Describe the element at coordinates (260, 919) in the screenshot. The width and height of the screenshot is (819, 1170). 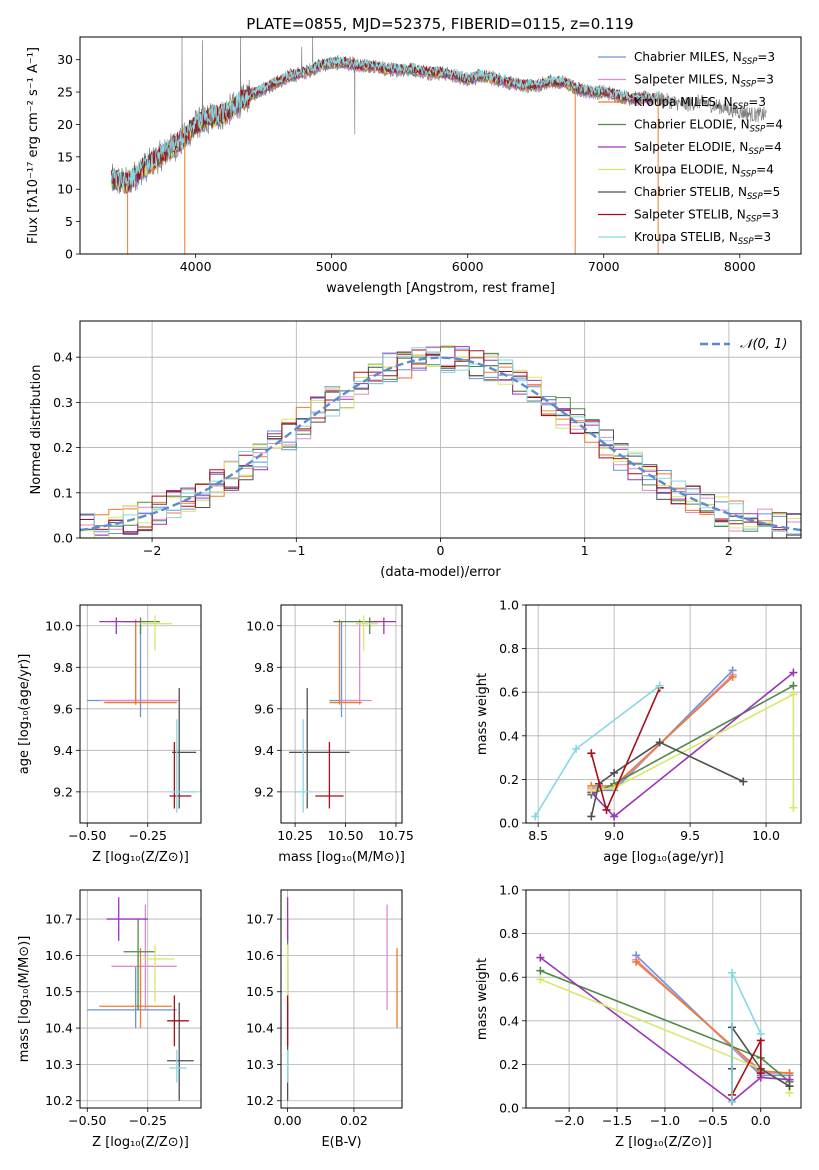
I see `mass_vs_EBV-ytick-label: 10.7` at that location.